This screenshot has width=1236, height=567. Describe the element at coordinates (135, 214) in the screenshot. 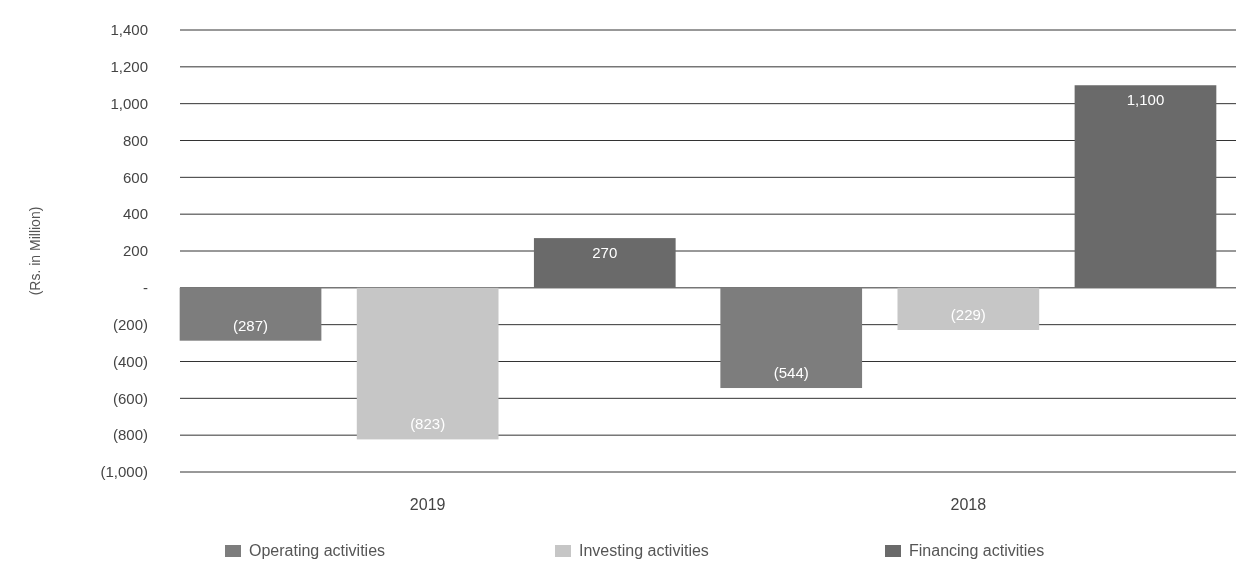

I see `y-tick-label: 400` at that location.